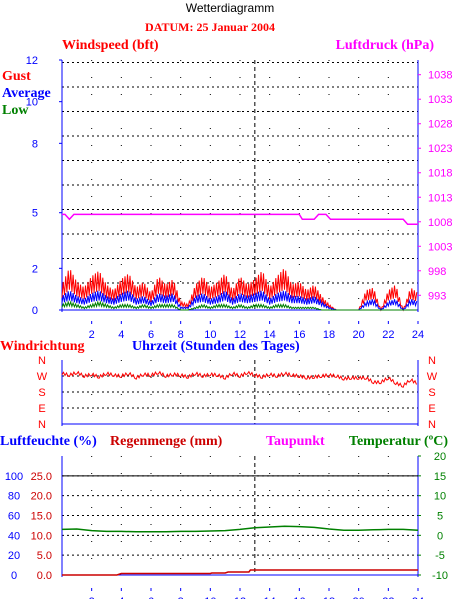 The height and width of the screenshot is (599, 461). What do you see at coordinates (440, 76) in the screenshot?
I see `y2-tick-label: 1038` at bounding box center [440, 76].